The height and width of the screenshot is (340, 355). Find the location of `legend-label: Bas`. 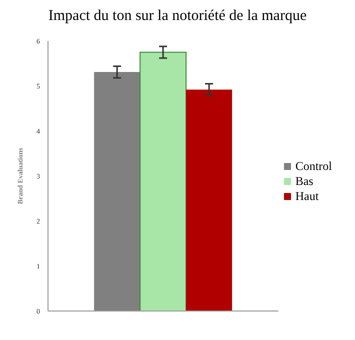

legend-label: Bas is located at coordinates (304, 181).